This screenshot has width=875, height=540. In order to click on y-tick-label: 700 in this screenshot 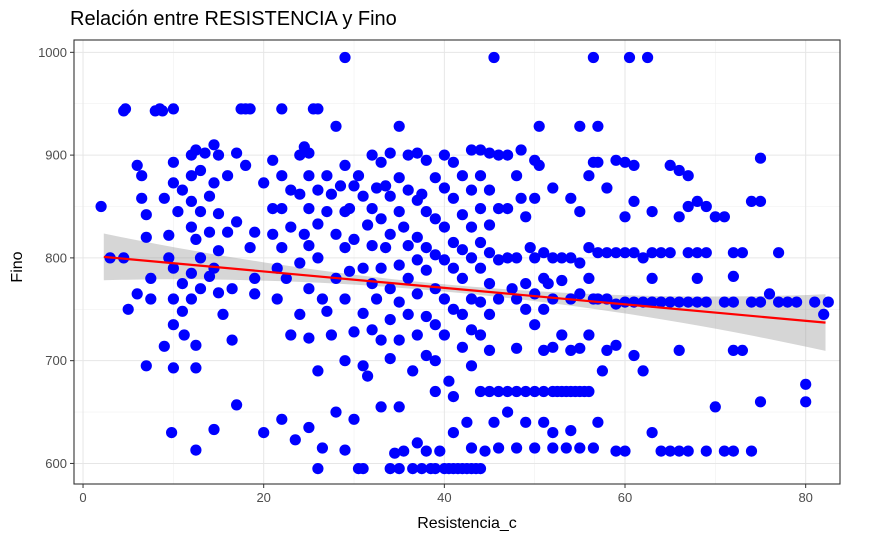, I will do `click(56, 360)`.